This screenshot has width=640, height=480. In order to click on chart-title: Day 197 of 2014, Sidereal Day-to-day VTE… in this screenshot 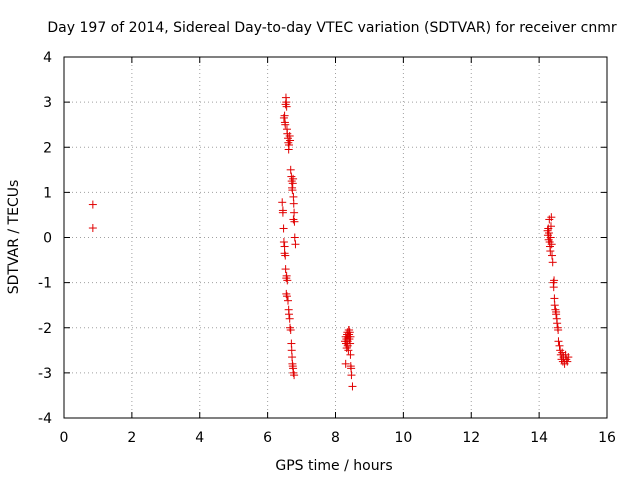, I will do `click(331, 28)`.